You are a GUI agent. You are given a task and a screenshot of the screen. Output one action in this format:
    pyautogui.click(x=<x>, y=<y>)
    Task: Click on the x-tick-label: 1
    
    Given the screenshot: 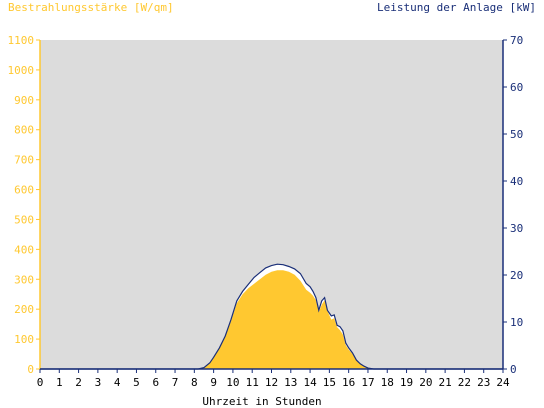 What is the action you would take?
    pyautogui.click(x=59, y=382)
    